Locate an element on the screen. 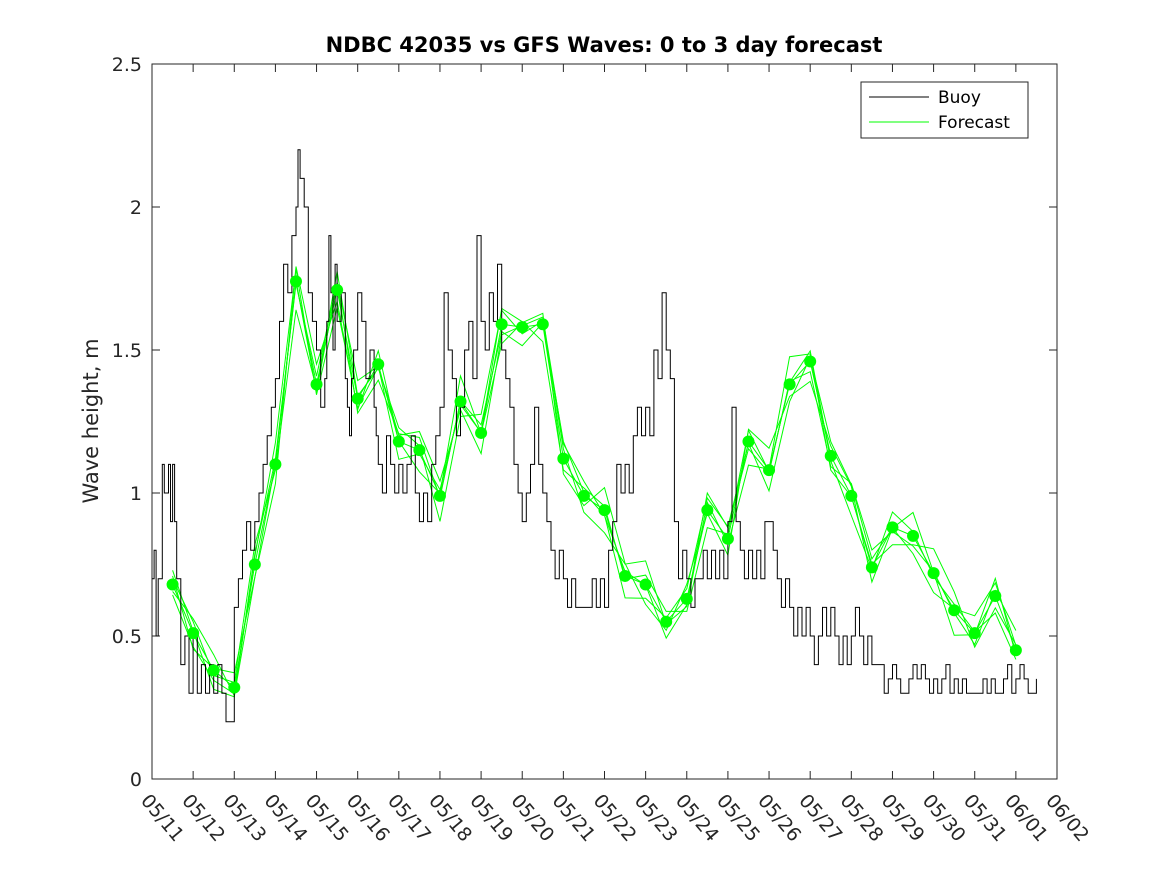  x-tick-label: 05/12 is located at coordinates (203, 818).